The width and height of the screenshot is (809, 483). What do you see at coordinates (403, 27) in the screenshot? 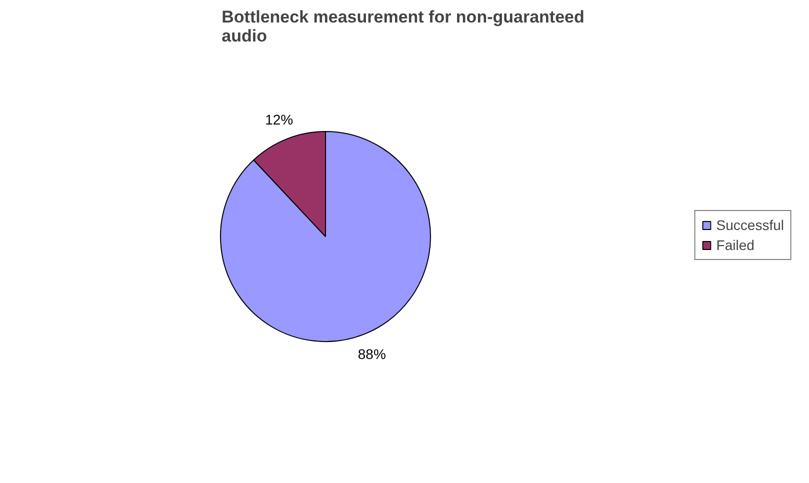
I see `chart-title: Bottleneck measurement for non-guaranteed audio` at bounding box center [403, 27].